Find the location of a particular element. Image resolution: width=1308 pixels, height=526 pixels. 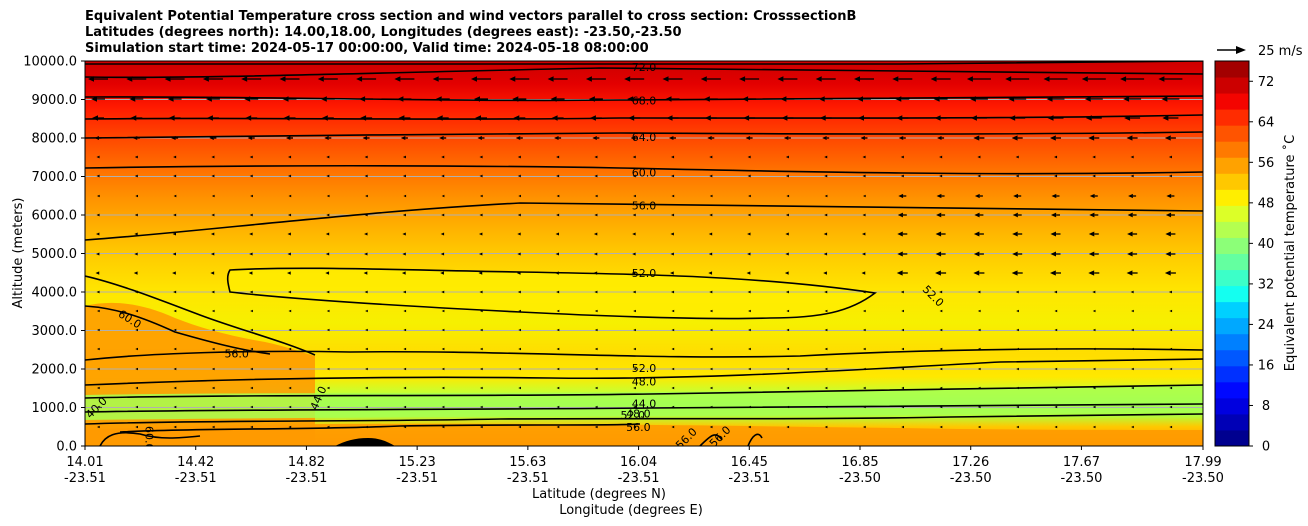

colorbar: 0 8 16 24 32 40 48 56 64 72 is located at coordinates (1244, 257).